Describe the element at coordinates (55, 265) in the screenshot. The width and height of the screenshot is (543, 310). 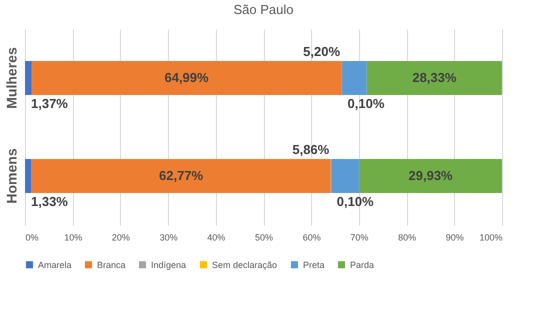
I see `legend-label: Amarela` at that location.